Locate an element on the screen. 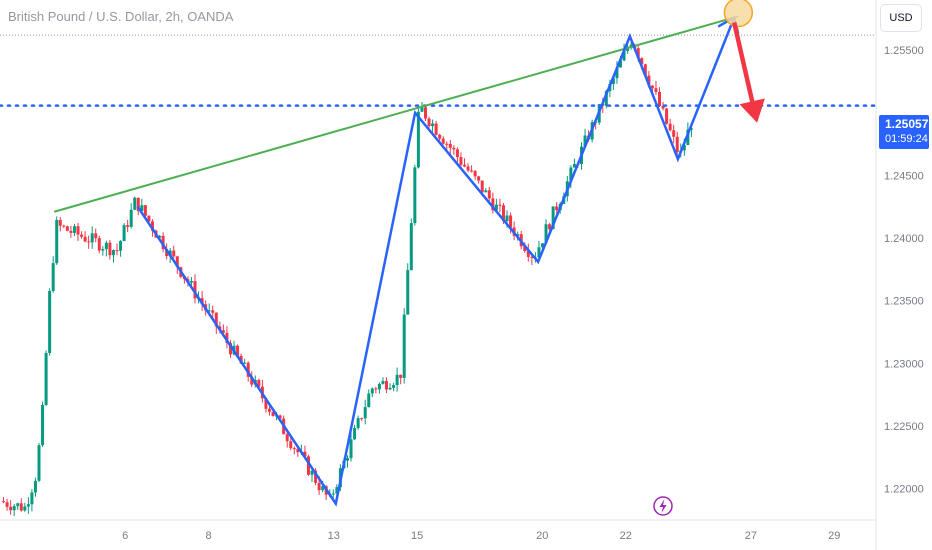  time-tick-label: 20 is located at coordinates (542, 536).